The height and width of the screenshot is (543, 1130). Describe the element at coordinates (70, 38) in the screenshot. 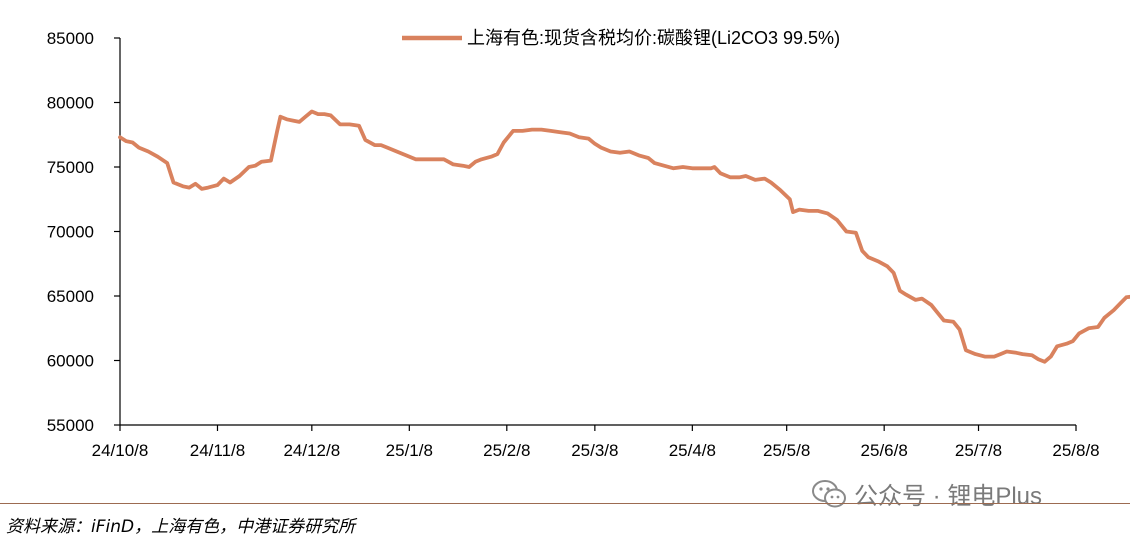

I see `y-tick-label: 85000` at that location.